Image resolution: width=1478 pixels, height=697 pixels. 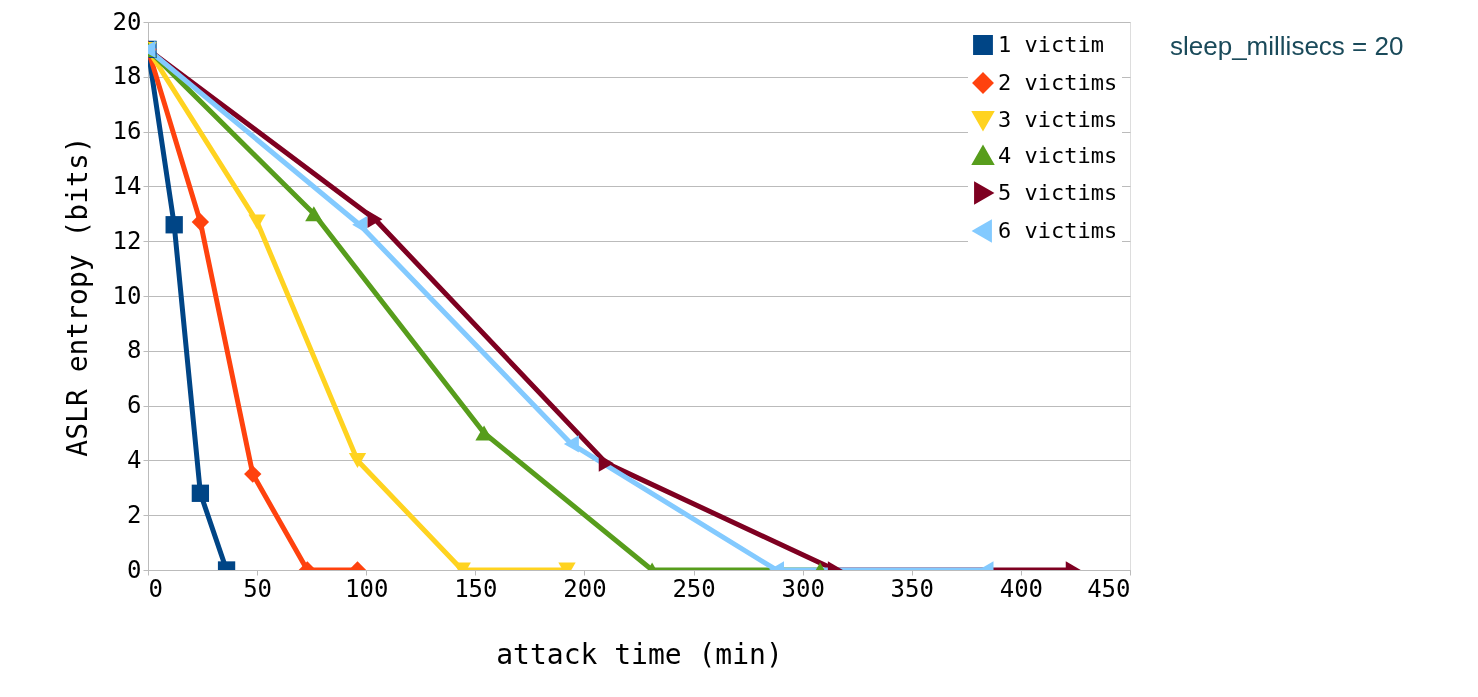 I want to click on x-tick-label: 50, so click(x=258, y=588).